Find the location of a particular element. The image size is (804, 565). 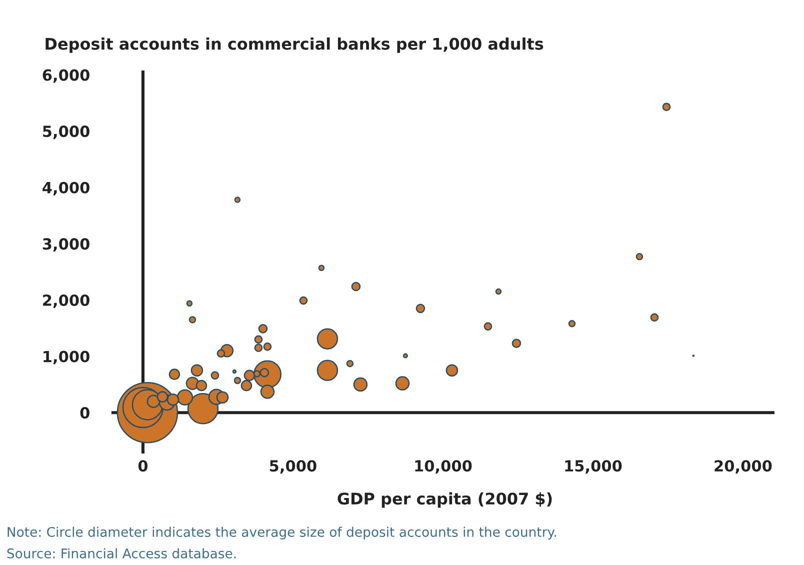

y-tick-label: 2,000 is located at coordinates (66, 301).